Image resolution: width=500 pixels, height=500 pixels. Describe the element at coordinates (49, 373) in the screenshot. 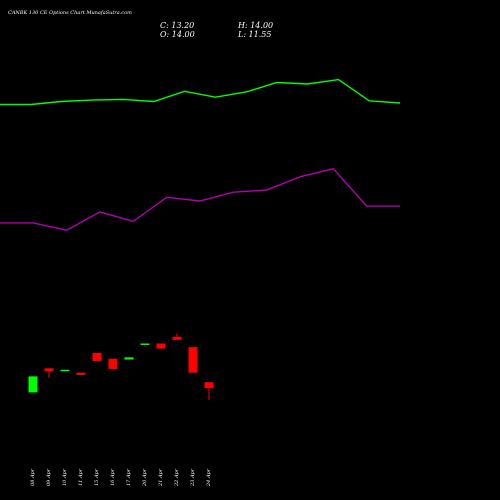

I see `candle-09-apr` at that location.